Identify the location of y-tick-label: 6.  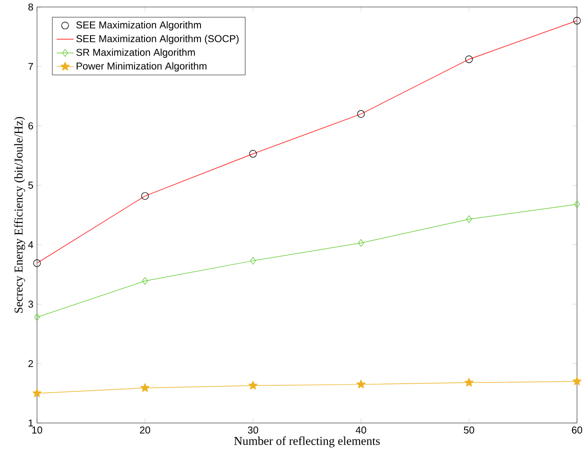
(31, 126).